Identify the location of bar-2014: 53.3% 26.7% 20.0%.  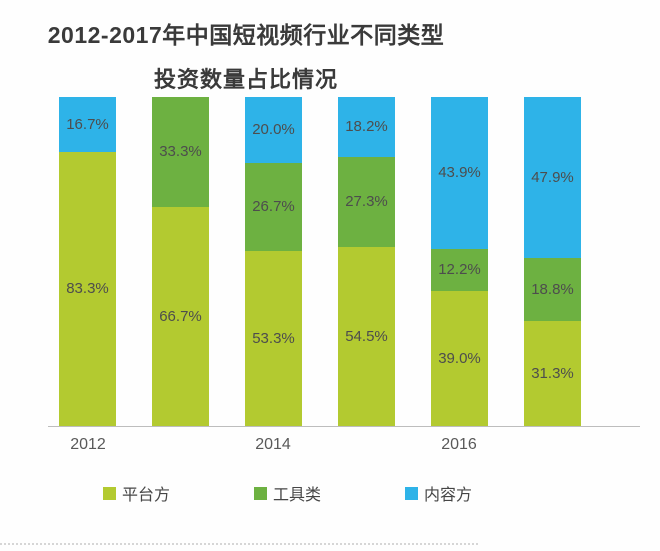
(273, 261).